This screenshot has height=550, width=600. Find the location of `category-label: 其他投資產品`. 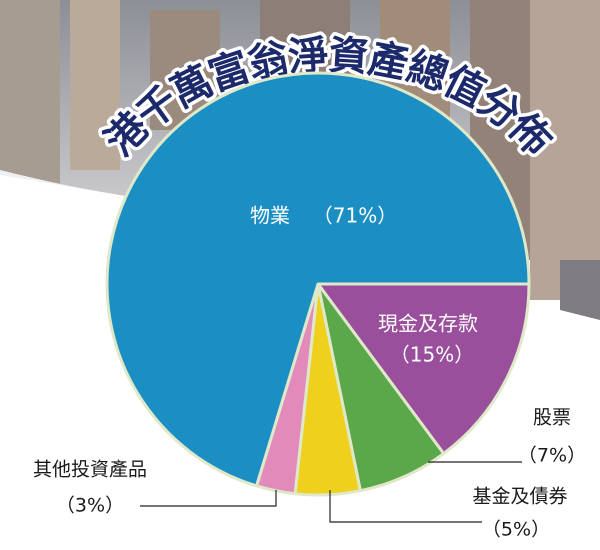

category-label: 其他投資產品 is located at coordinates (90, 470).